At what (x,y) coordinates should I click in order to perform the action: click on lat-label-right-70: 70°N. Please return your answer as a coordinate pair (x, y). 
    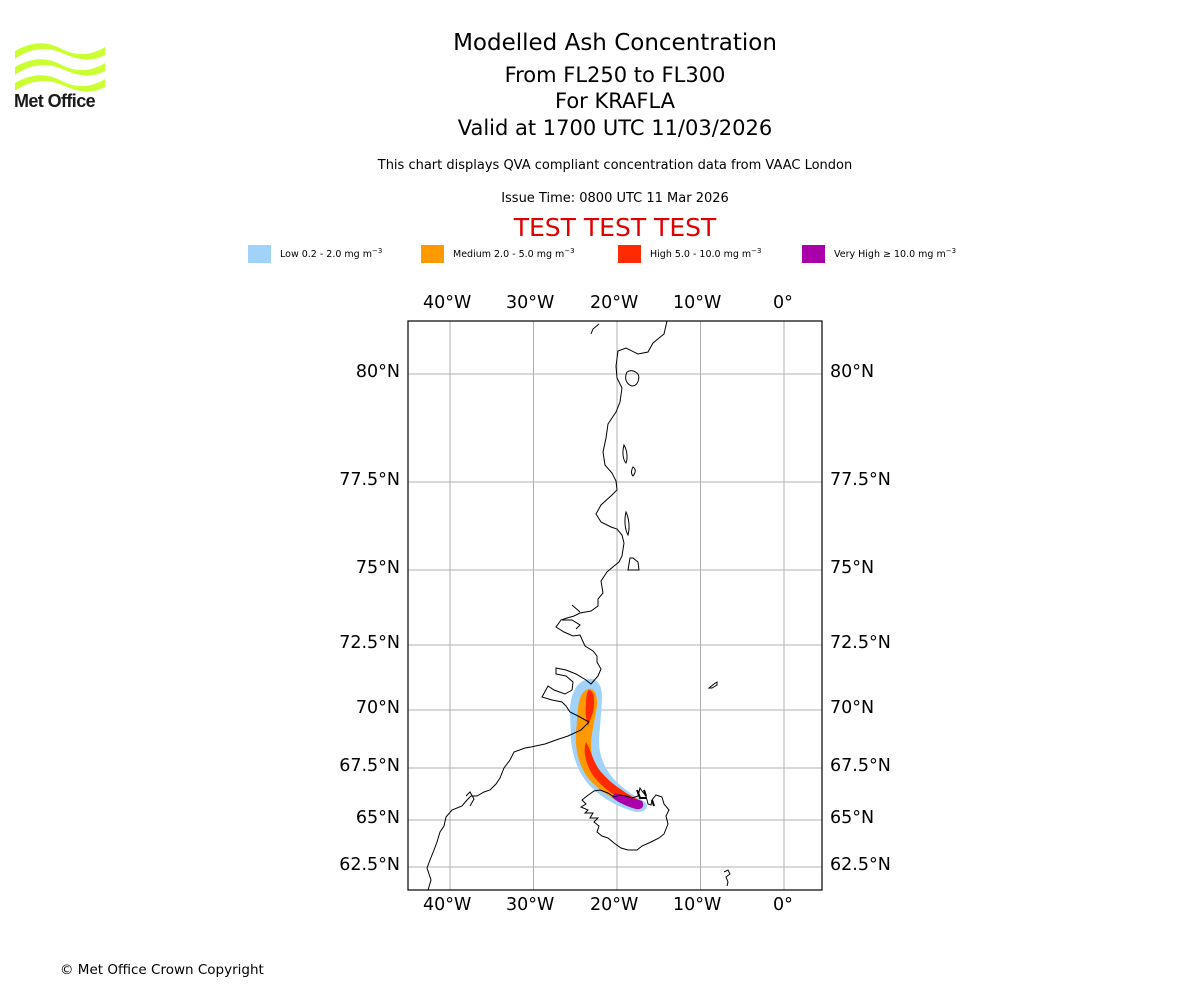
    Looking at the image, I should click on (852, 708).